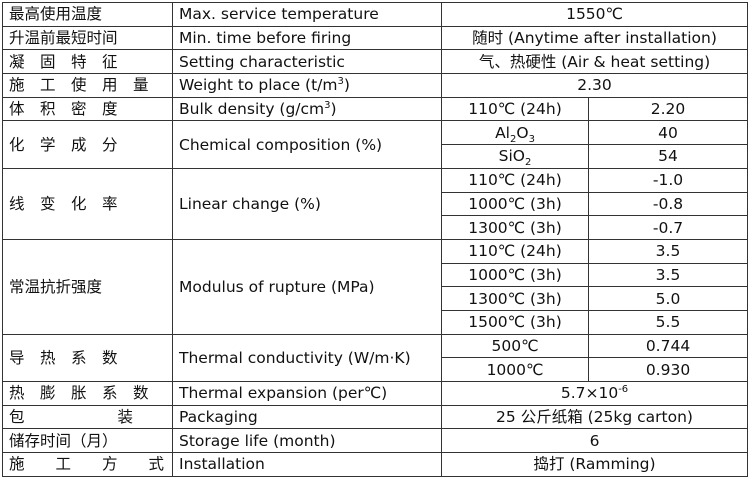 Image resolution: width=750 pixels, height=491 pixels. What do you see at coordinates (376, 298) in the screenshot?
I see `table-row: 1300℃ (3h) 5.0` at bounding box center [376, 298].